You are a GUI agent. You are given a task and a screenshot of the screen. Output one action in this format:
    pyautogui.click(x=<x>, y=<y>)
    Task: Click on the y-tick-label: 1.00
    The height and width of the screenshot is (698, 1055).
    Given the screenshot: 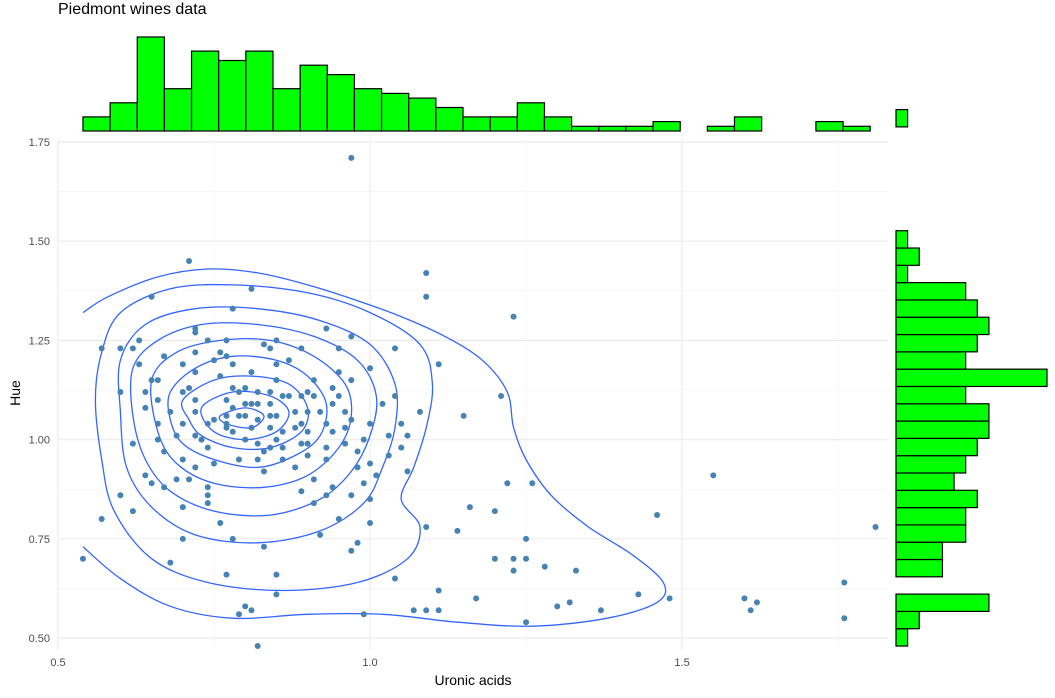 What is the action you would take?
    pyautogui.click(x=39, y=441)
    